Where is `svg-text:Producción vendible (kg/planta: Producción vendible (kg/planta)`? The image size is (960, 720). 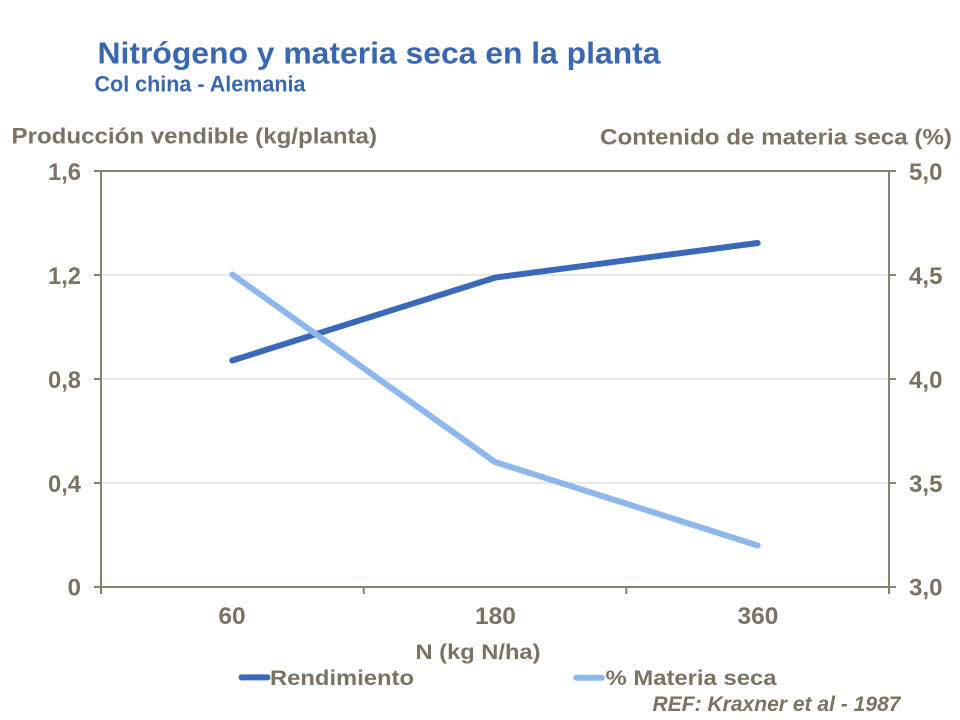
svg-text:Producción vendible (kg/planta: Producción vendible (kg/planta) is located at coordinates (195, 136).